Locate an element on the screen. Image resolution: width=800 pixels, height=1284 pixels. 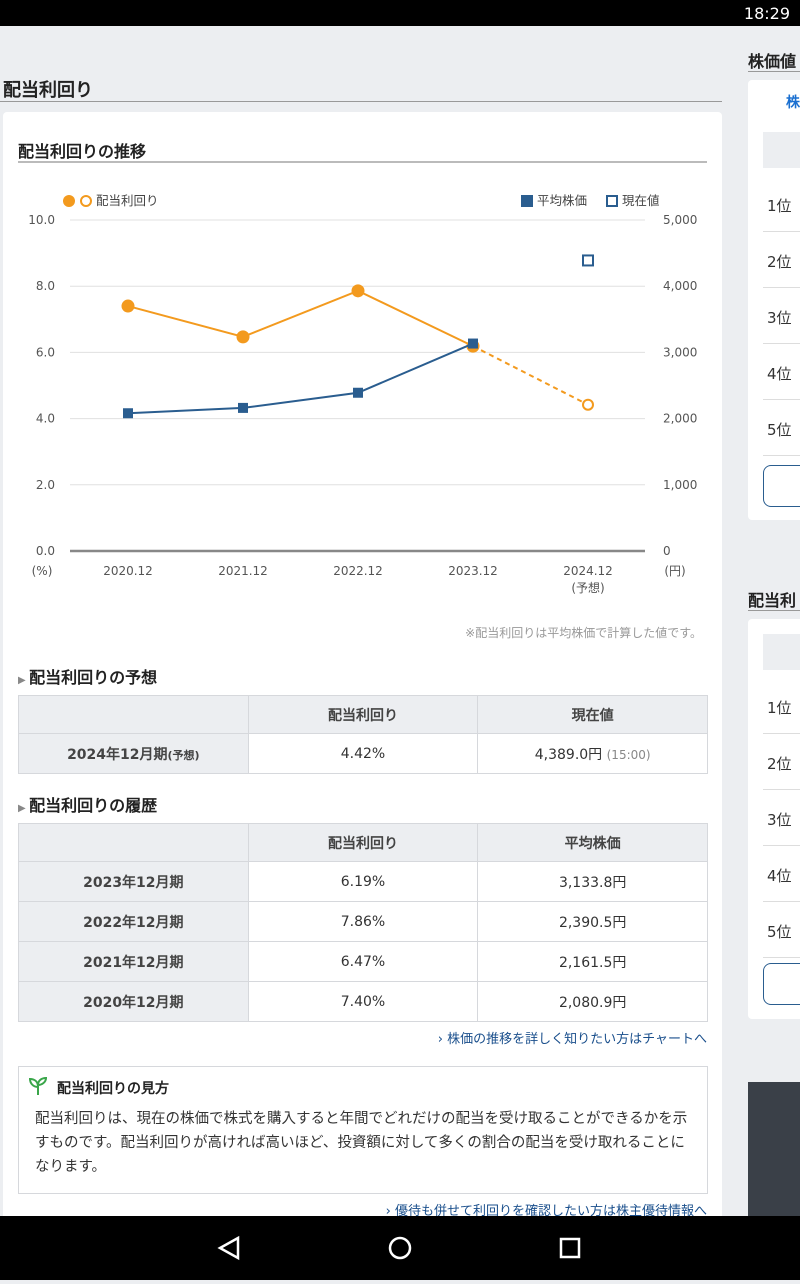
legend-label: 平均株価 is located at coordinates (562, 200).